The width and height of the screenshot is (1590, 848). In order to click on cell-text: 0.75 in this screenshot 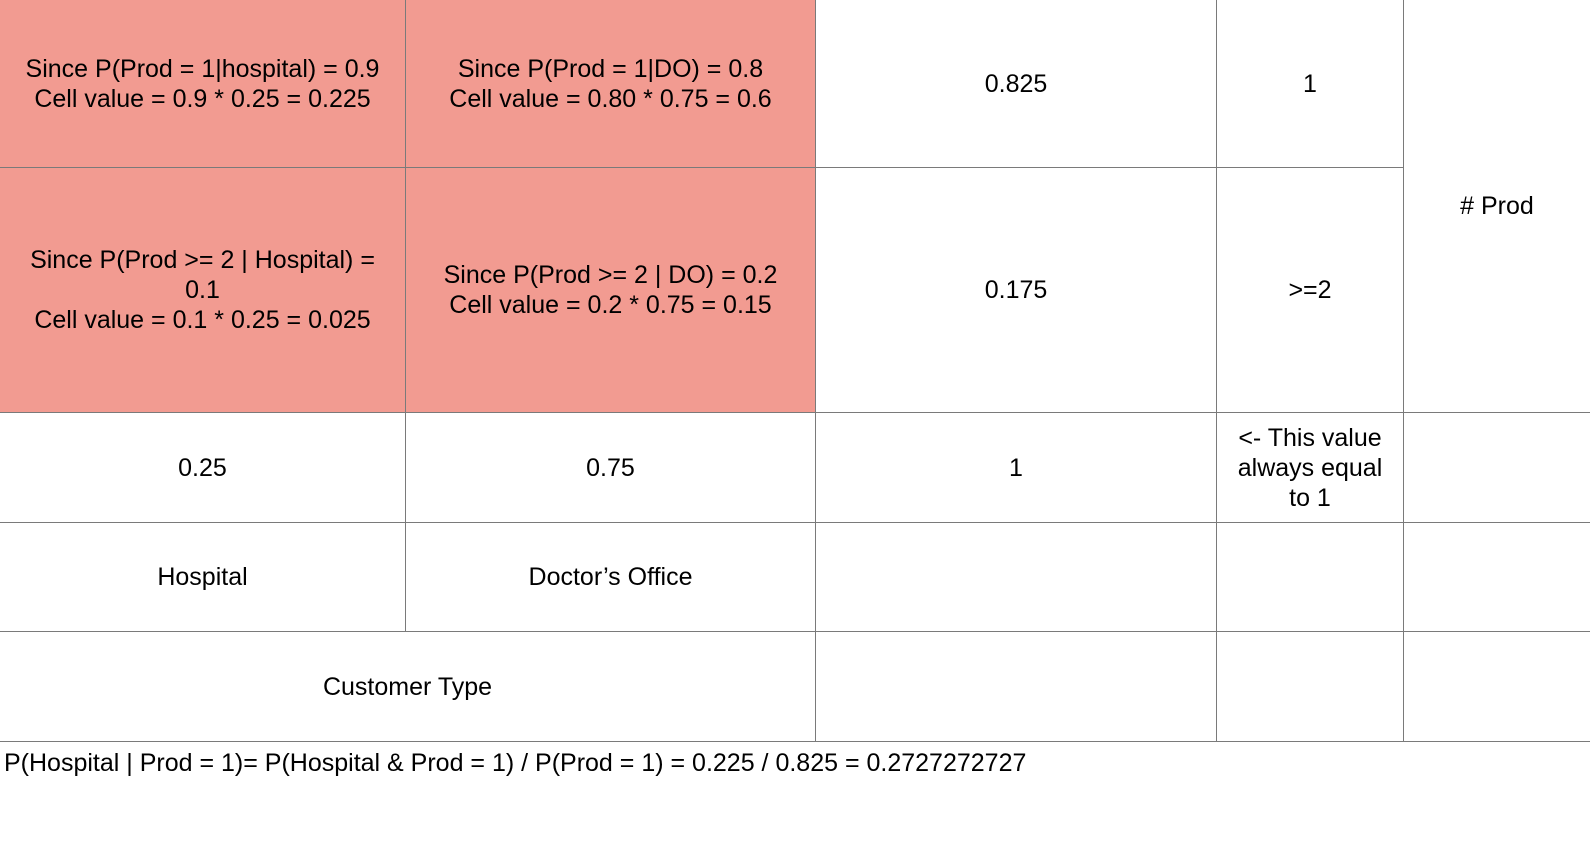, I will do `click(610, 467)`.